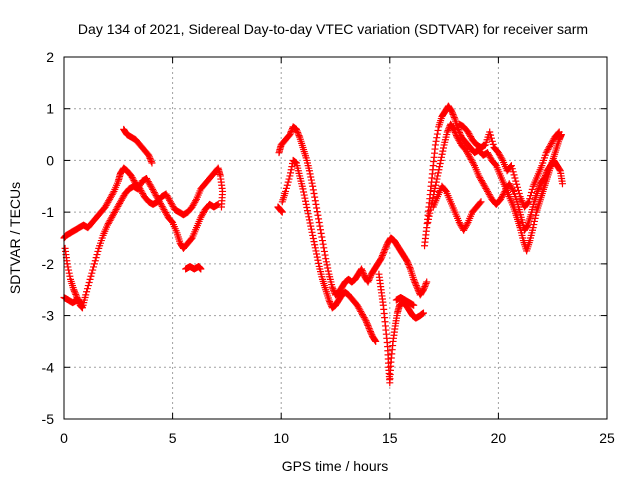 The image size is (640, 480). Describe the element at coordinates (48, 367) in the screenshot. I see `y-tick-label: -4` at that location.